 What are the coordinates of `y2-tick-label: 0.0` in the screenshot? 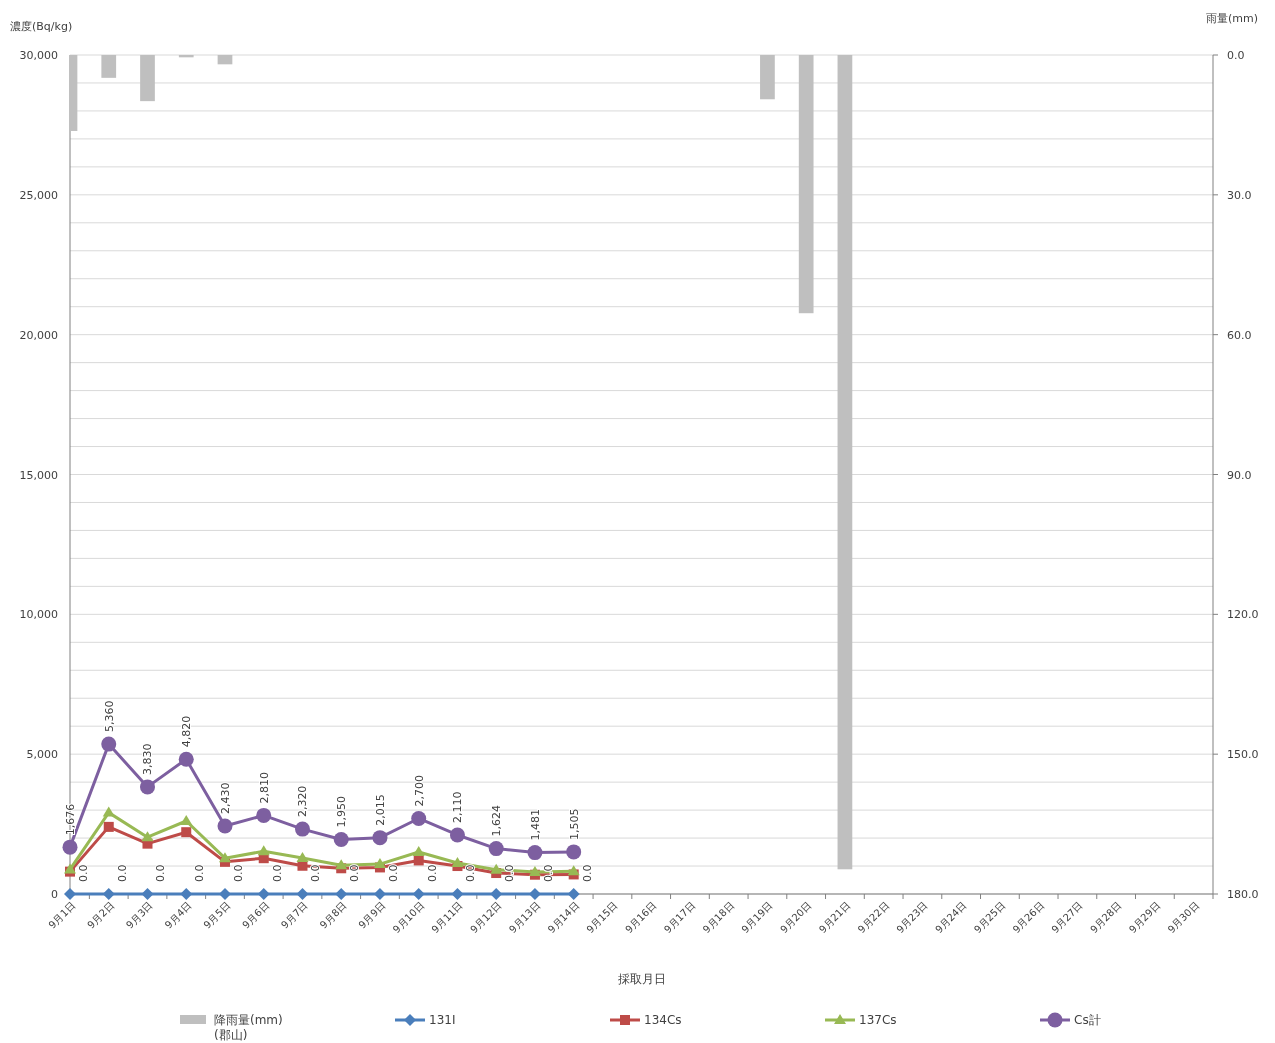 It's located at (1236, 55).